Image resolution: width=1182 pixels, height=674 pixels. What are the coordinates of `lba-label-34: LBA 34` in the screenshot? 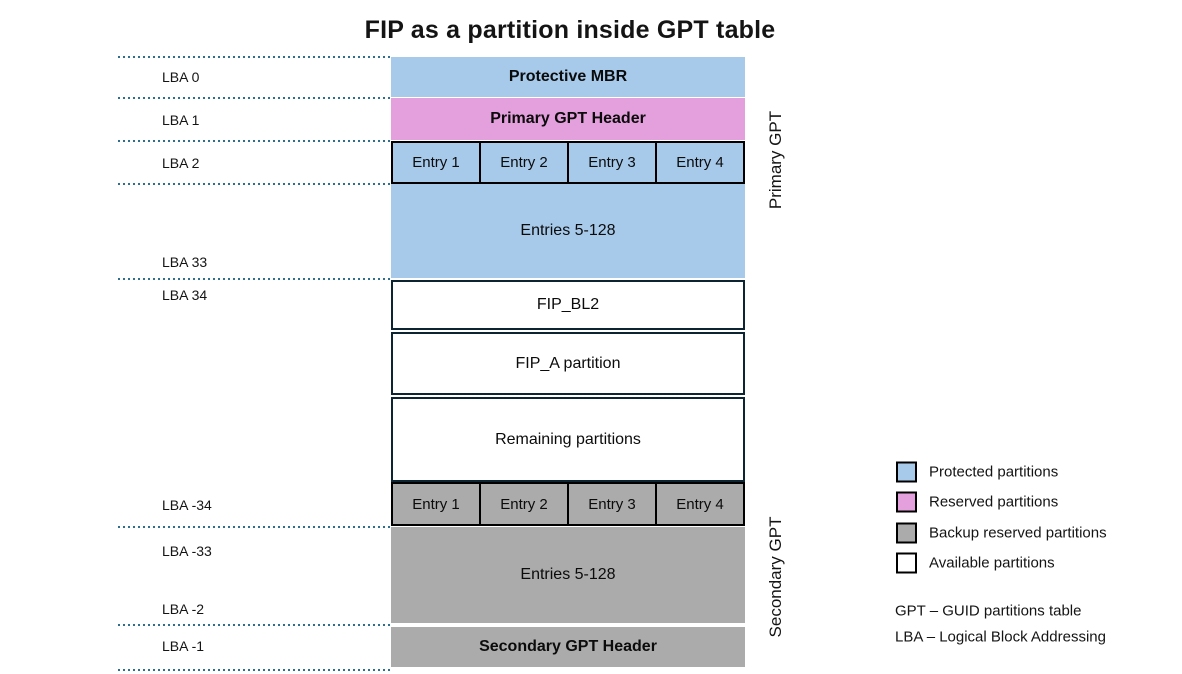 It's located at (185, 295).